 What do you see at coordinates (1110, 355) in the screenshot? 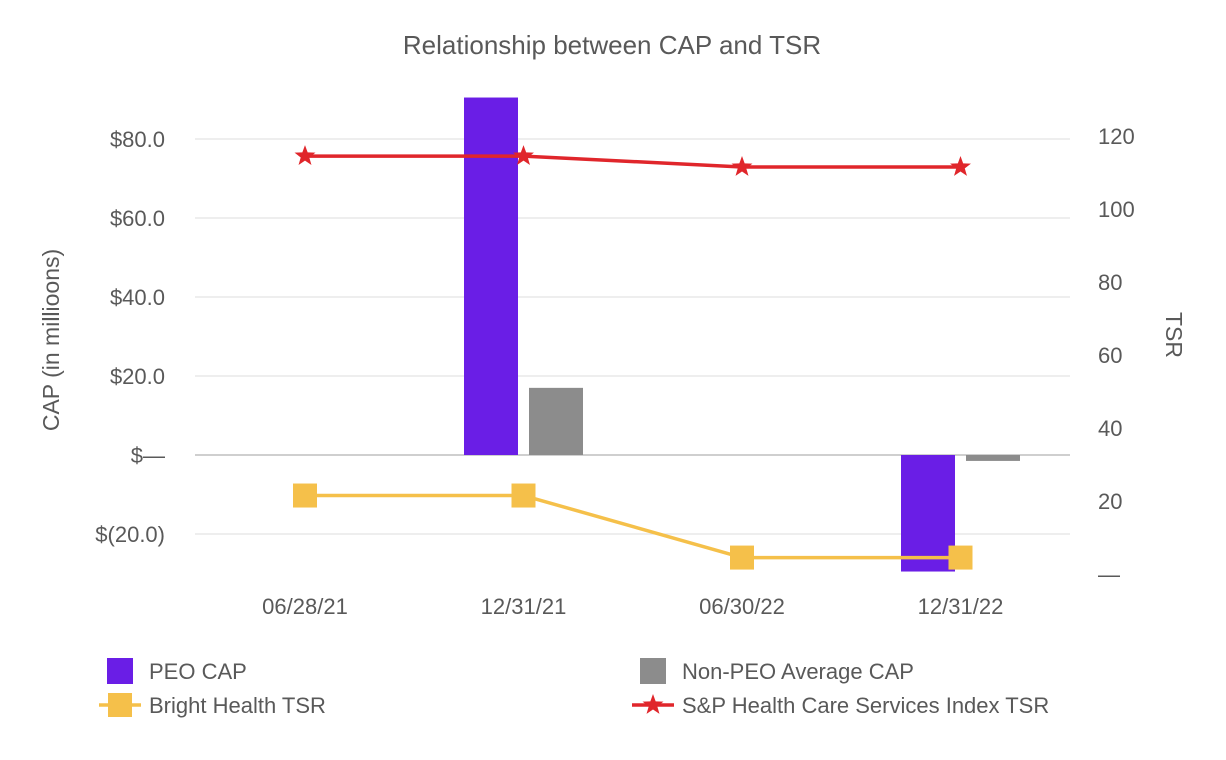
I see `y-right-tick-label: 60` at bounding box center [1110, 355].